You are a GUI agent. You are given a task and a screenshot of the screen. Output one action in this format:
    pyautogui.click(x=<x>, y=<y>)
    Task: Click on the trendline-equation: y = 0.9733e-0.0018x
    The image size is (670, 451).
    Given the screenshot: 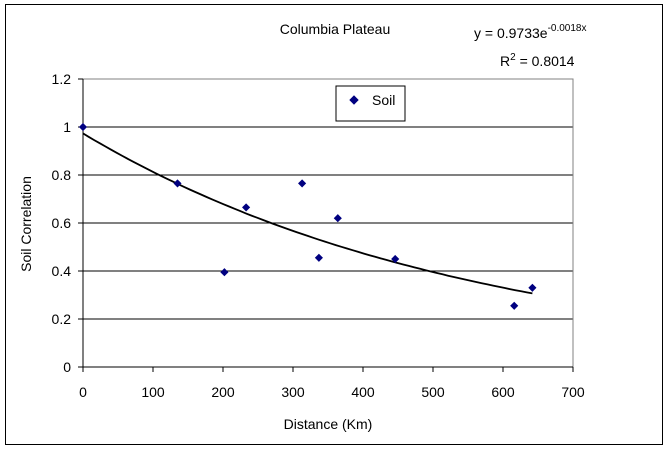 What is the action you would take?
    pyautogui.click(x=530, y=32)
    